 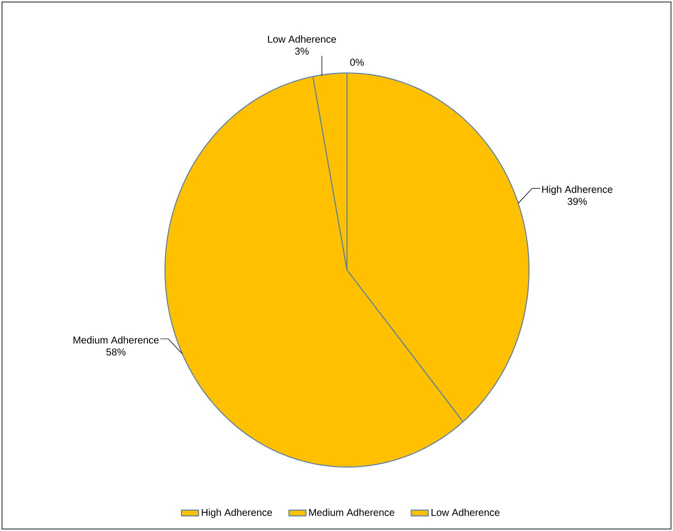 I want to click on data-label: 3%, so click(x=302, y=51).